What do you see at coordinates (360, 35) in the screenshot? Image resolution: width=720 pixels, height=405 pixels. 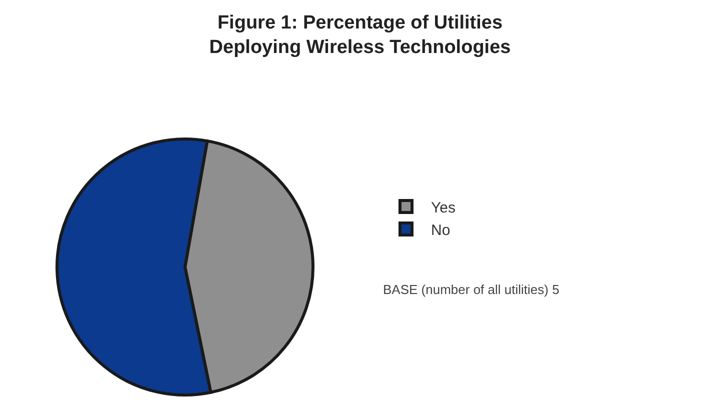 I see `chart-title: Figure 1: Percentage of Utilities Deploying Wireless Technologies` at bounding box center [360, 35].